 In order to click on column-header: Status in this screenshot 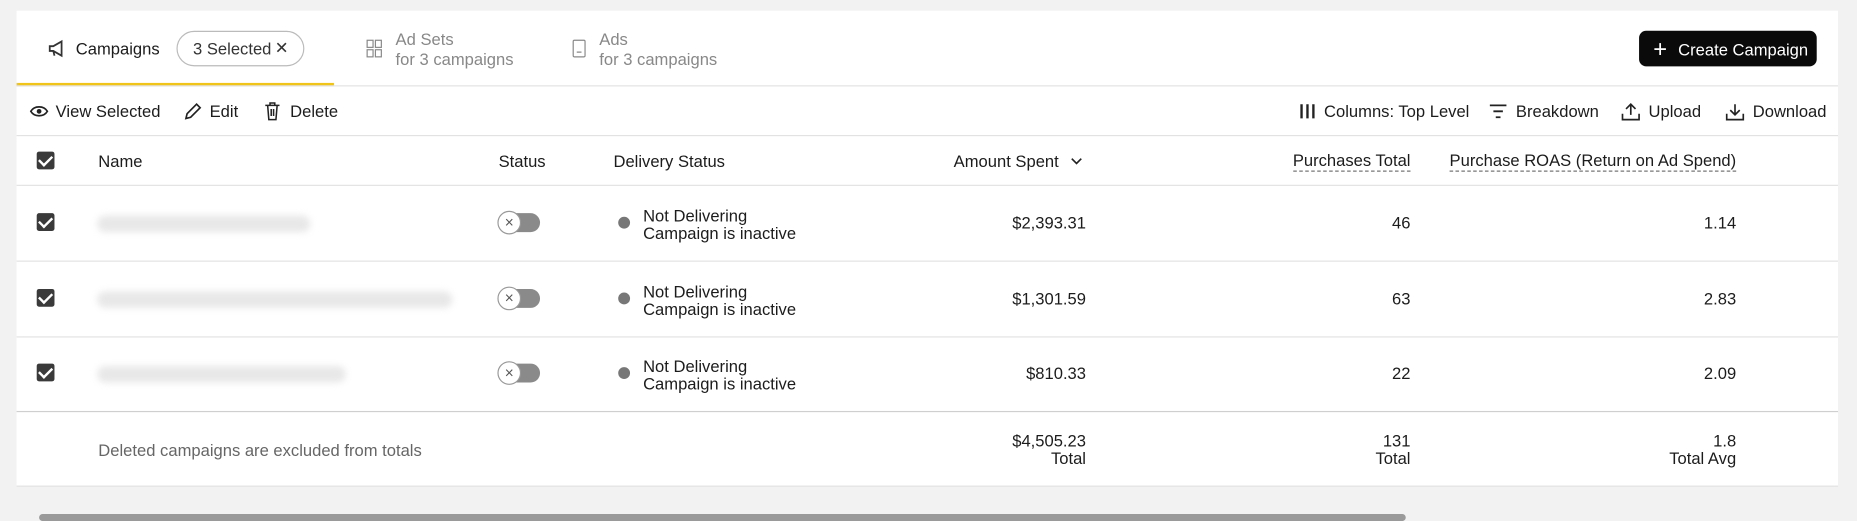, I will do `click(522, 161)`.